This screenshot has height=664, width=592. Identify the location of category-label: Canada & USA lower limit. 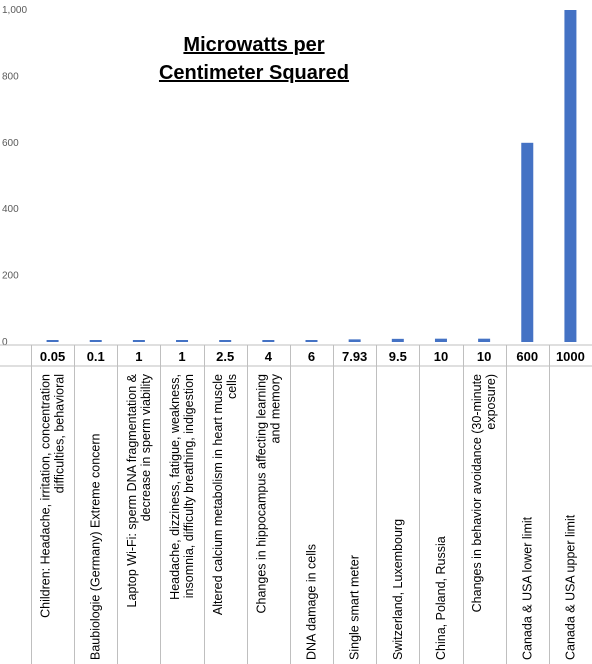
(527, 588).